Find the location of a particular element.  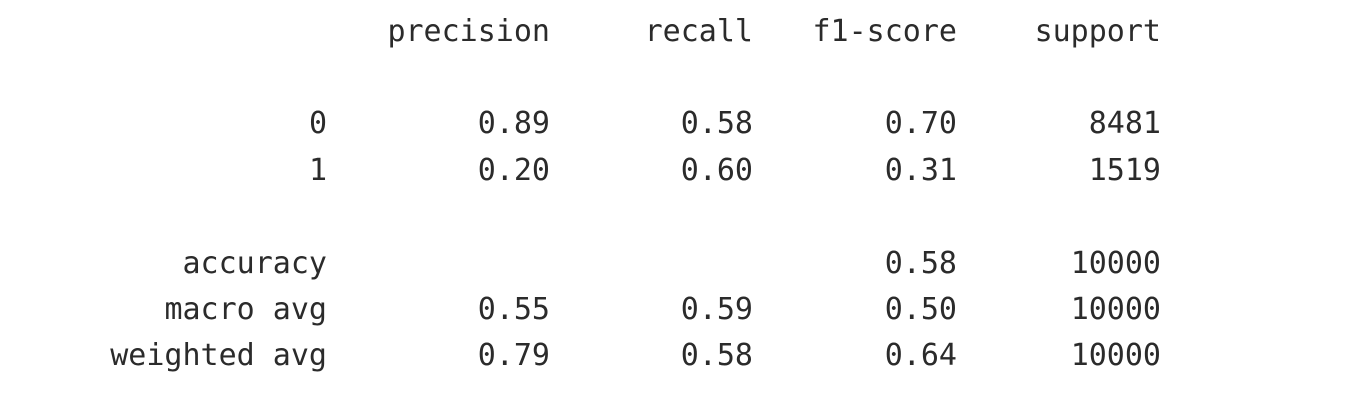

header-recall: recall is located at coordinates (698, 31).